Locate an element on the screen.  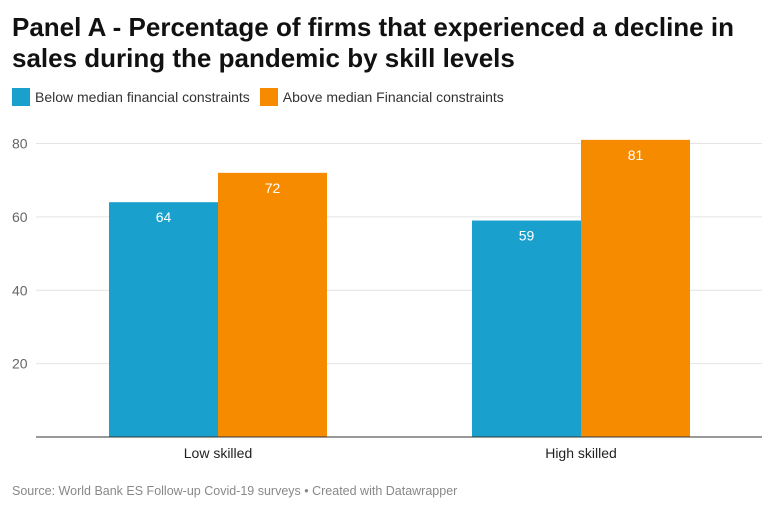
data-label-above-1: 81 is located at coordinates (636, 155).